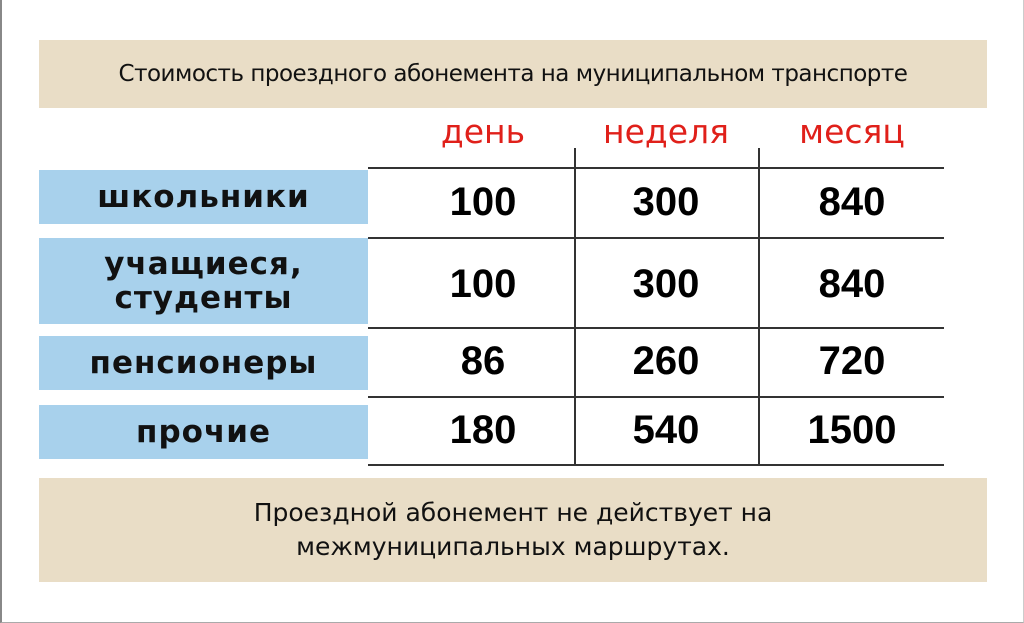 The height and width of the screenshot is (623, 1024). What do you see at coordinates (483, 131) in the screenshot?
I see `column-header-day: день` at bounding box center [483, 131].